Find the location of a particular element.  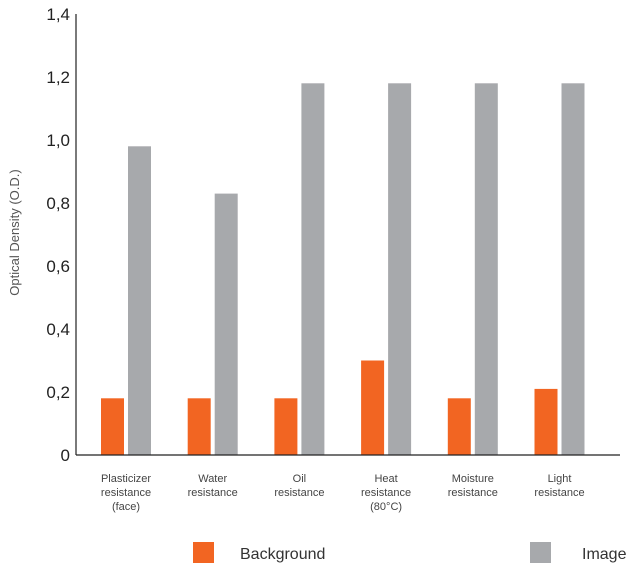

category-label-line: Moisture is located at coordinates (473, 479).